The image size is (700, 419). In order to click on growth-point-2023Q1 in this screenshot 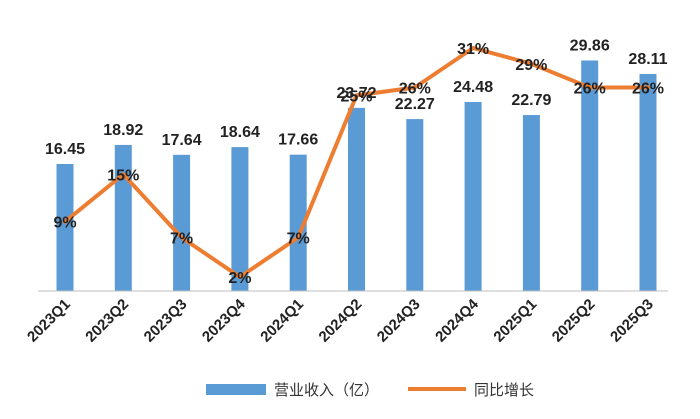, I will do `click(65, 221)`.